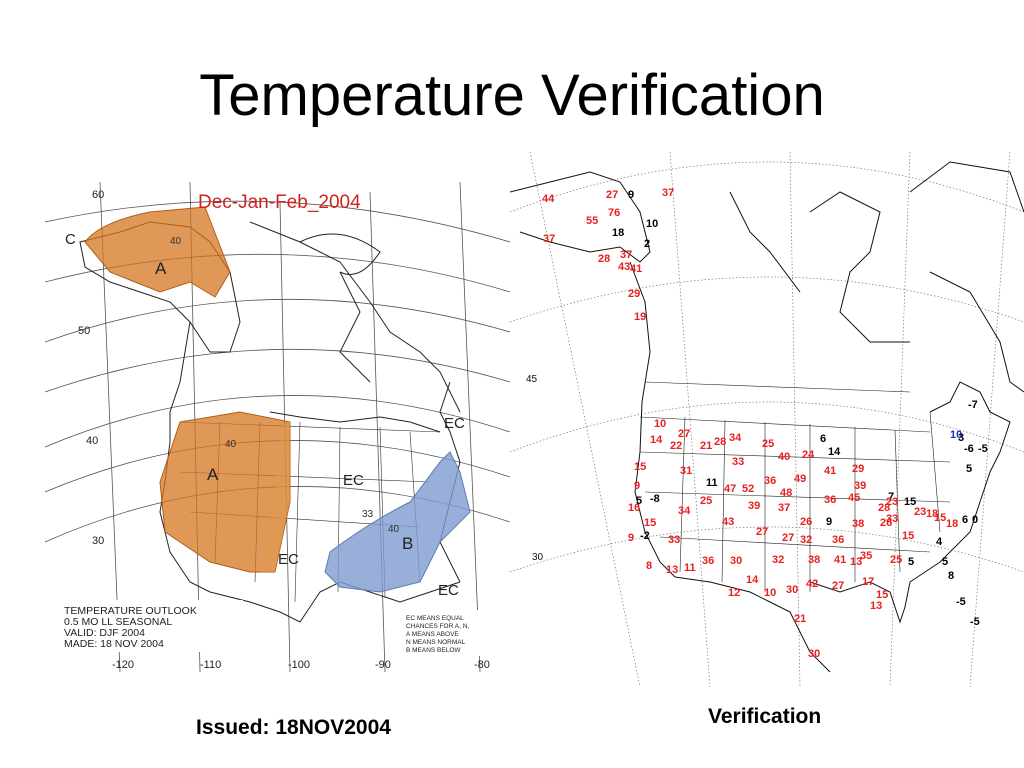  I want to click on station-value: 48, so click(786, 493).